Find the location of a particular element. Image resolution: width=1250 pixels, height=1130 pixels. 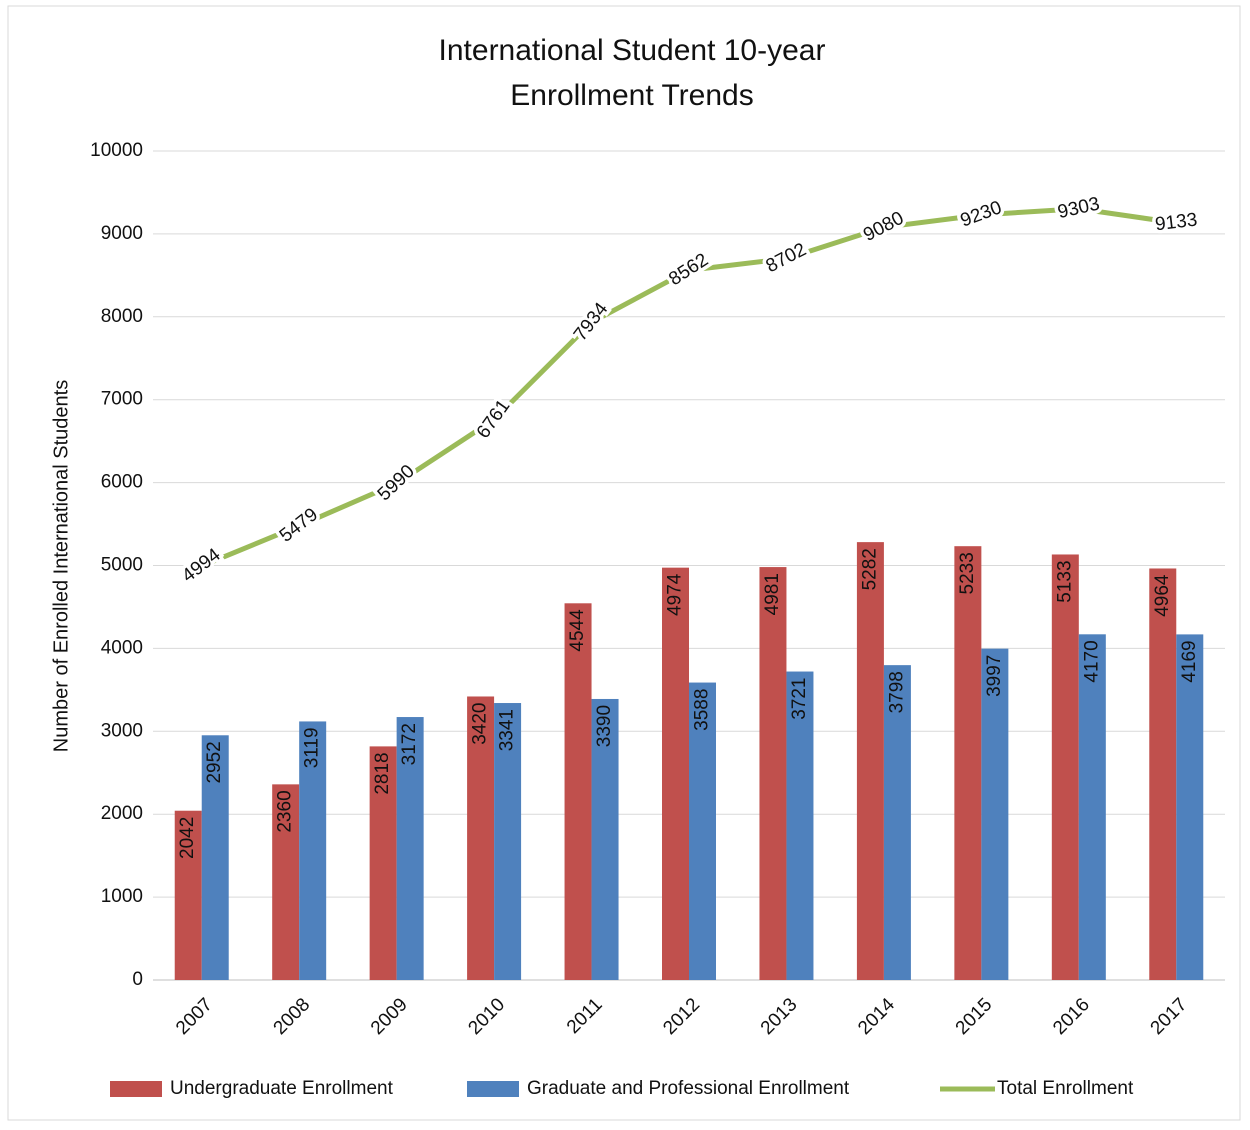

bar-value-label: 3119 is located at coordinates (312, 747).